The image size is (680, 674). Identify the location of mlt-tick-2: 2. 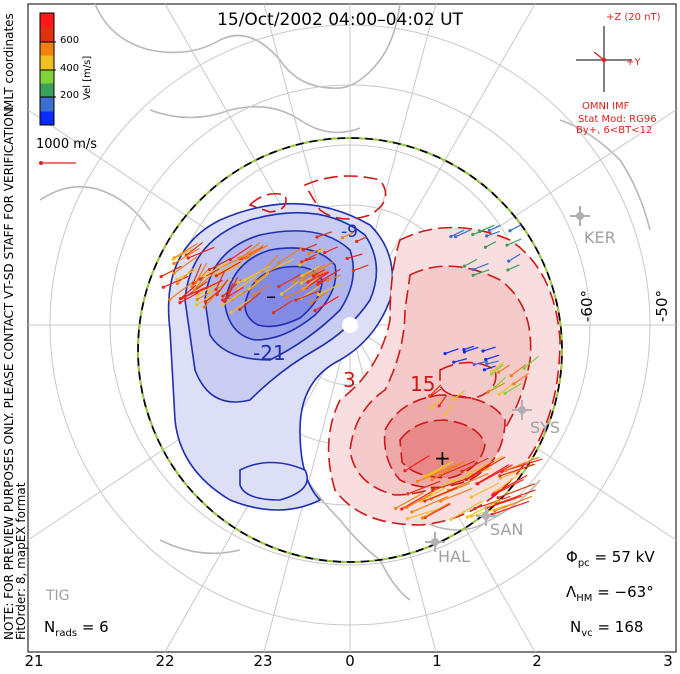
(537, 661).